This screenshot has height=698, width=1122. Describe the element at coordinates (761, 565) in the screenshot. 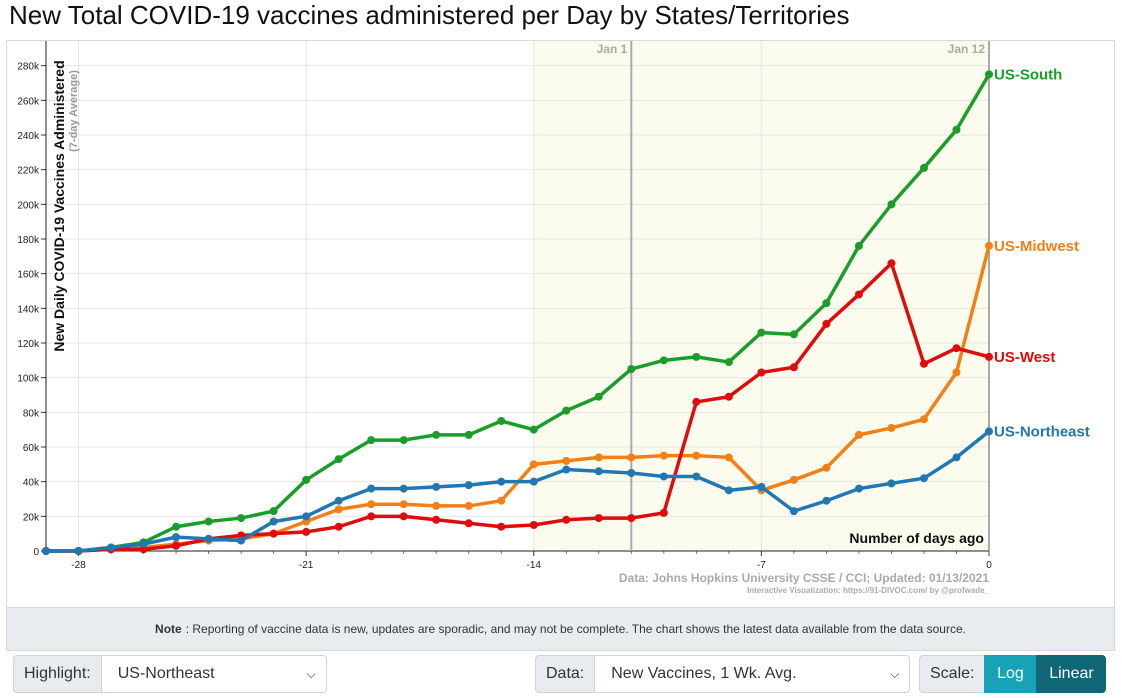

I see `x-tick-label: -7` at that location.